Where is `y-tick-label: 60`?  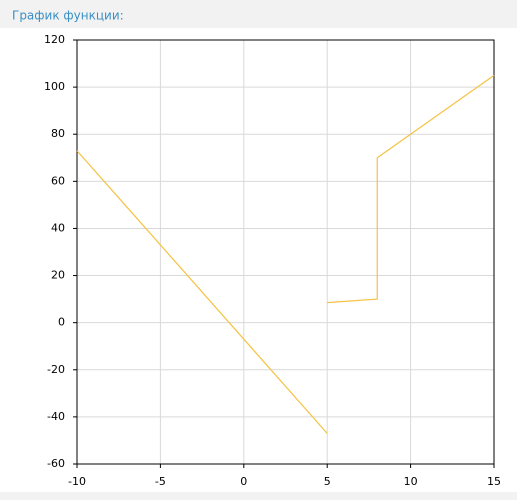
y-tick-label: 60 is located at coordinates (58, 180).